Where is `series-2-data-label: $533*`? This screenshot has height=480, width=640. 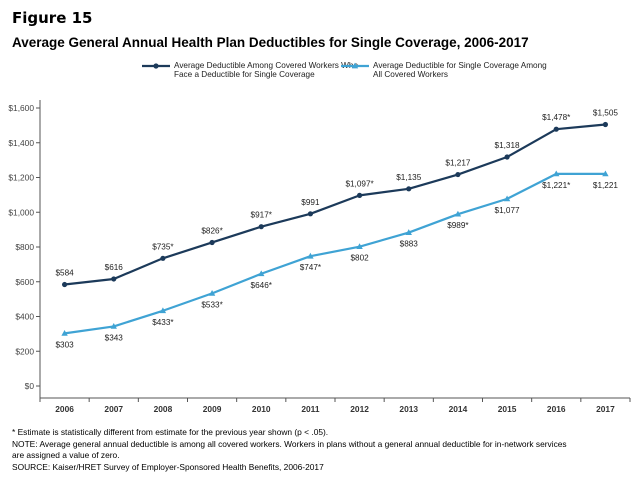
series-2-data-label: $533* is located at coordinates (212, 304).